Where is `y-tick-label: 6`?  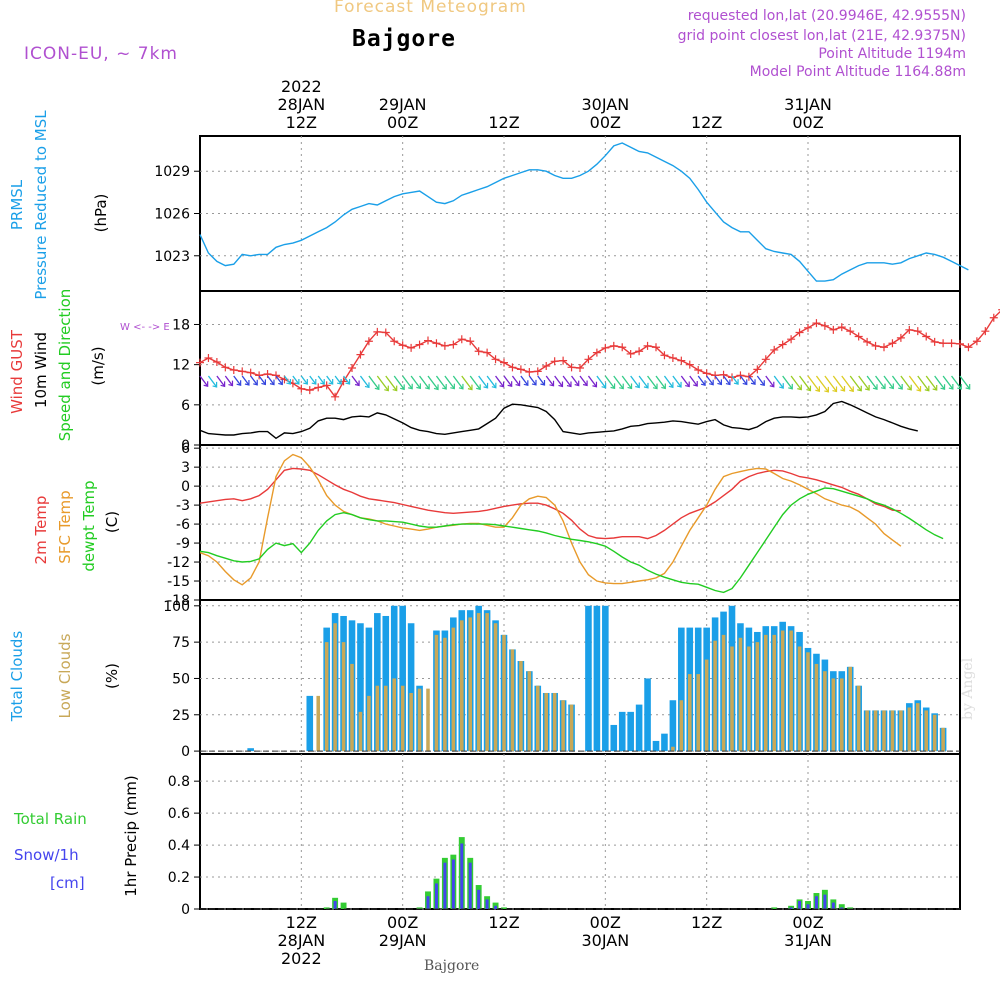 y-tick-label: 6 is located at coordinates (185, 449).